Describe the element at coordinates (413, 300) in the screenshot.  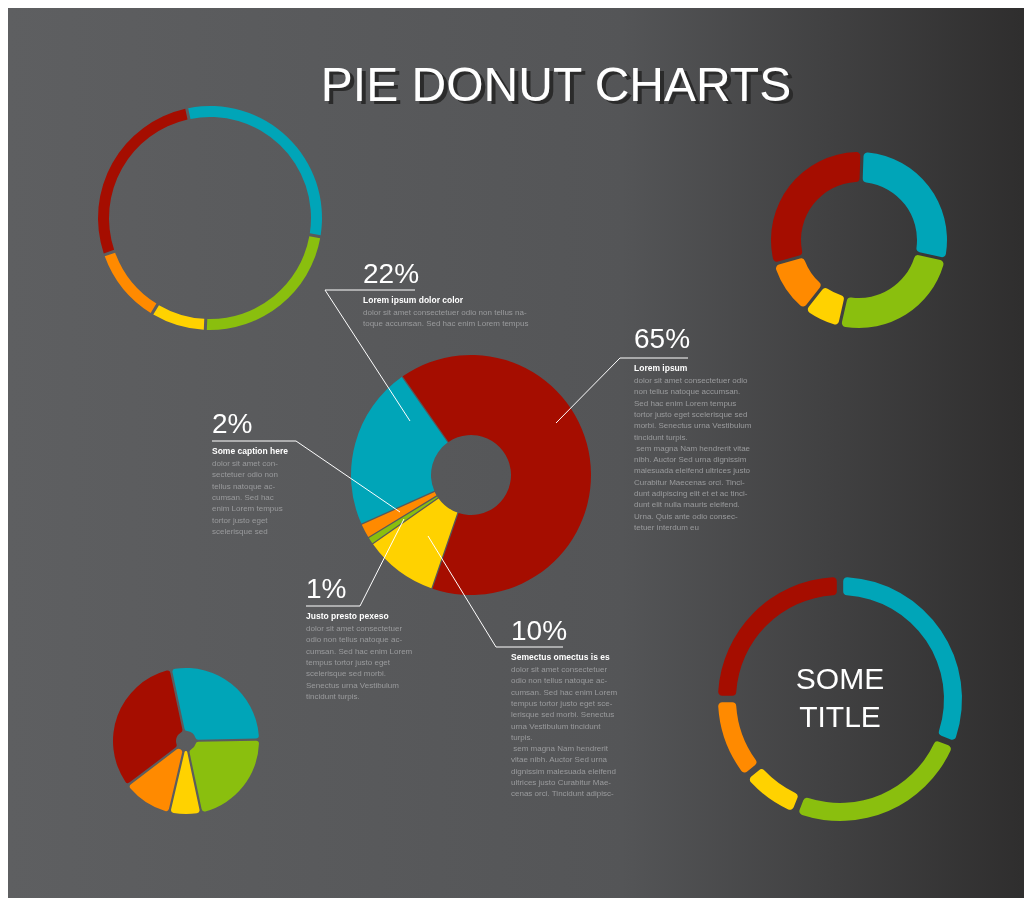
I see `slice-label: Lorem ipsum dolor color` at that location.